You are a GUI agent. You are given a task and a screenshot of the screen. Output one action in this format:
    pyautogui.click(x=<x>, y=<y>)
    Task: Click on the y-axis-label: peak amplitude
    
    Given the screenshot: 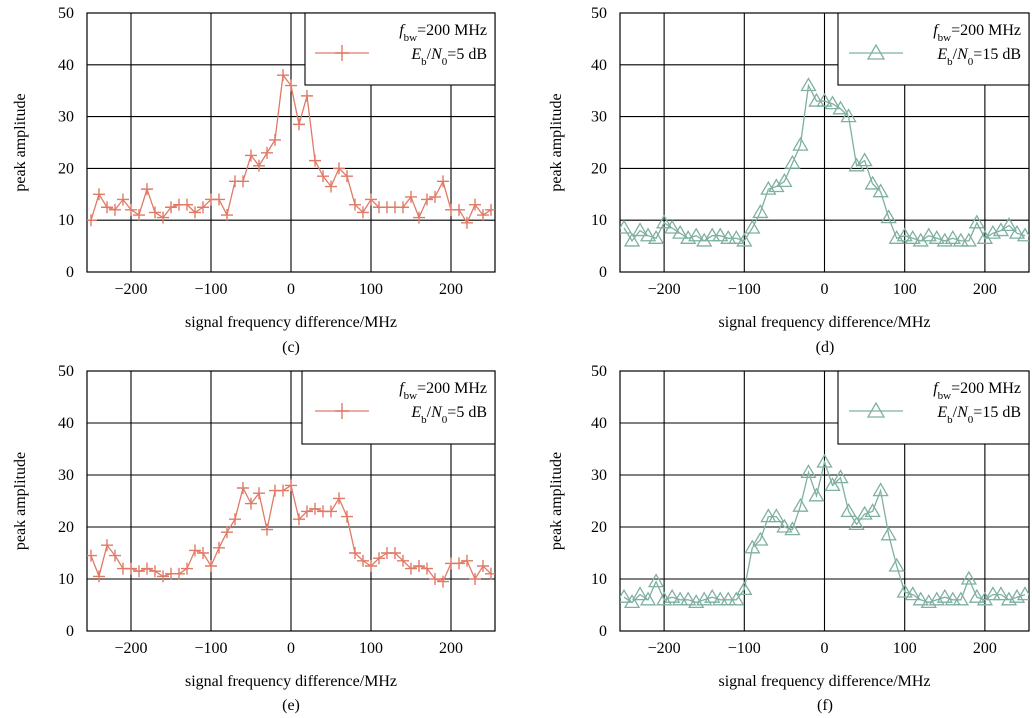 What is the action you would take?
    pyautogui.click(x=20, y=142)
    